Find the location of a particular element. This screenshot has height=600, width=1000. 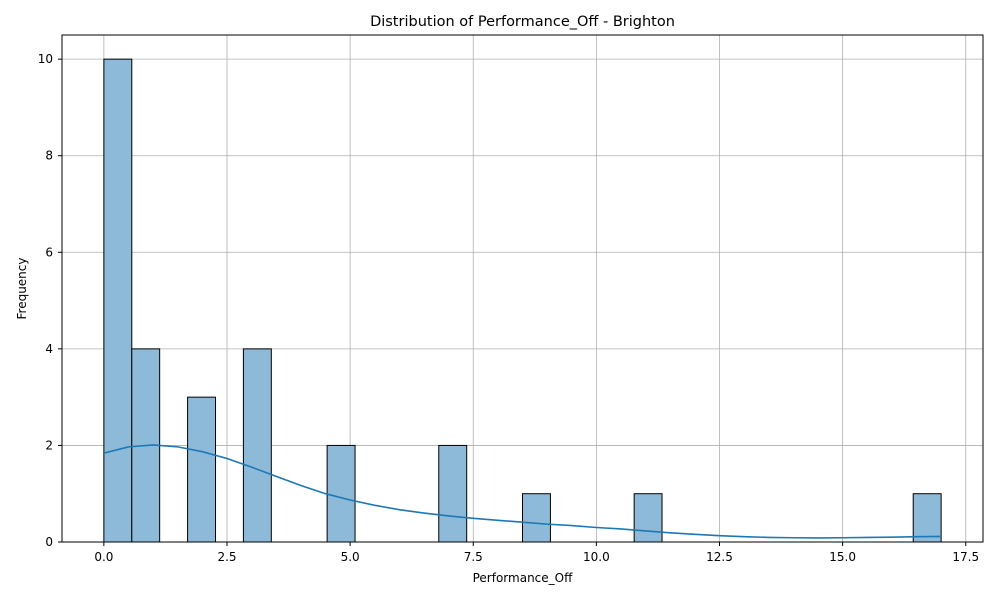

y-tick-label: 6 is located at coordinates (49, 252).